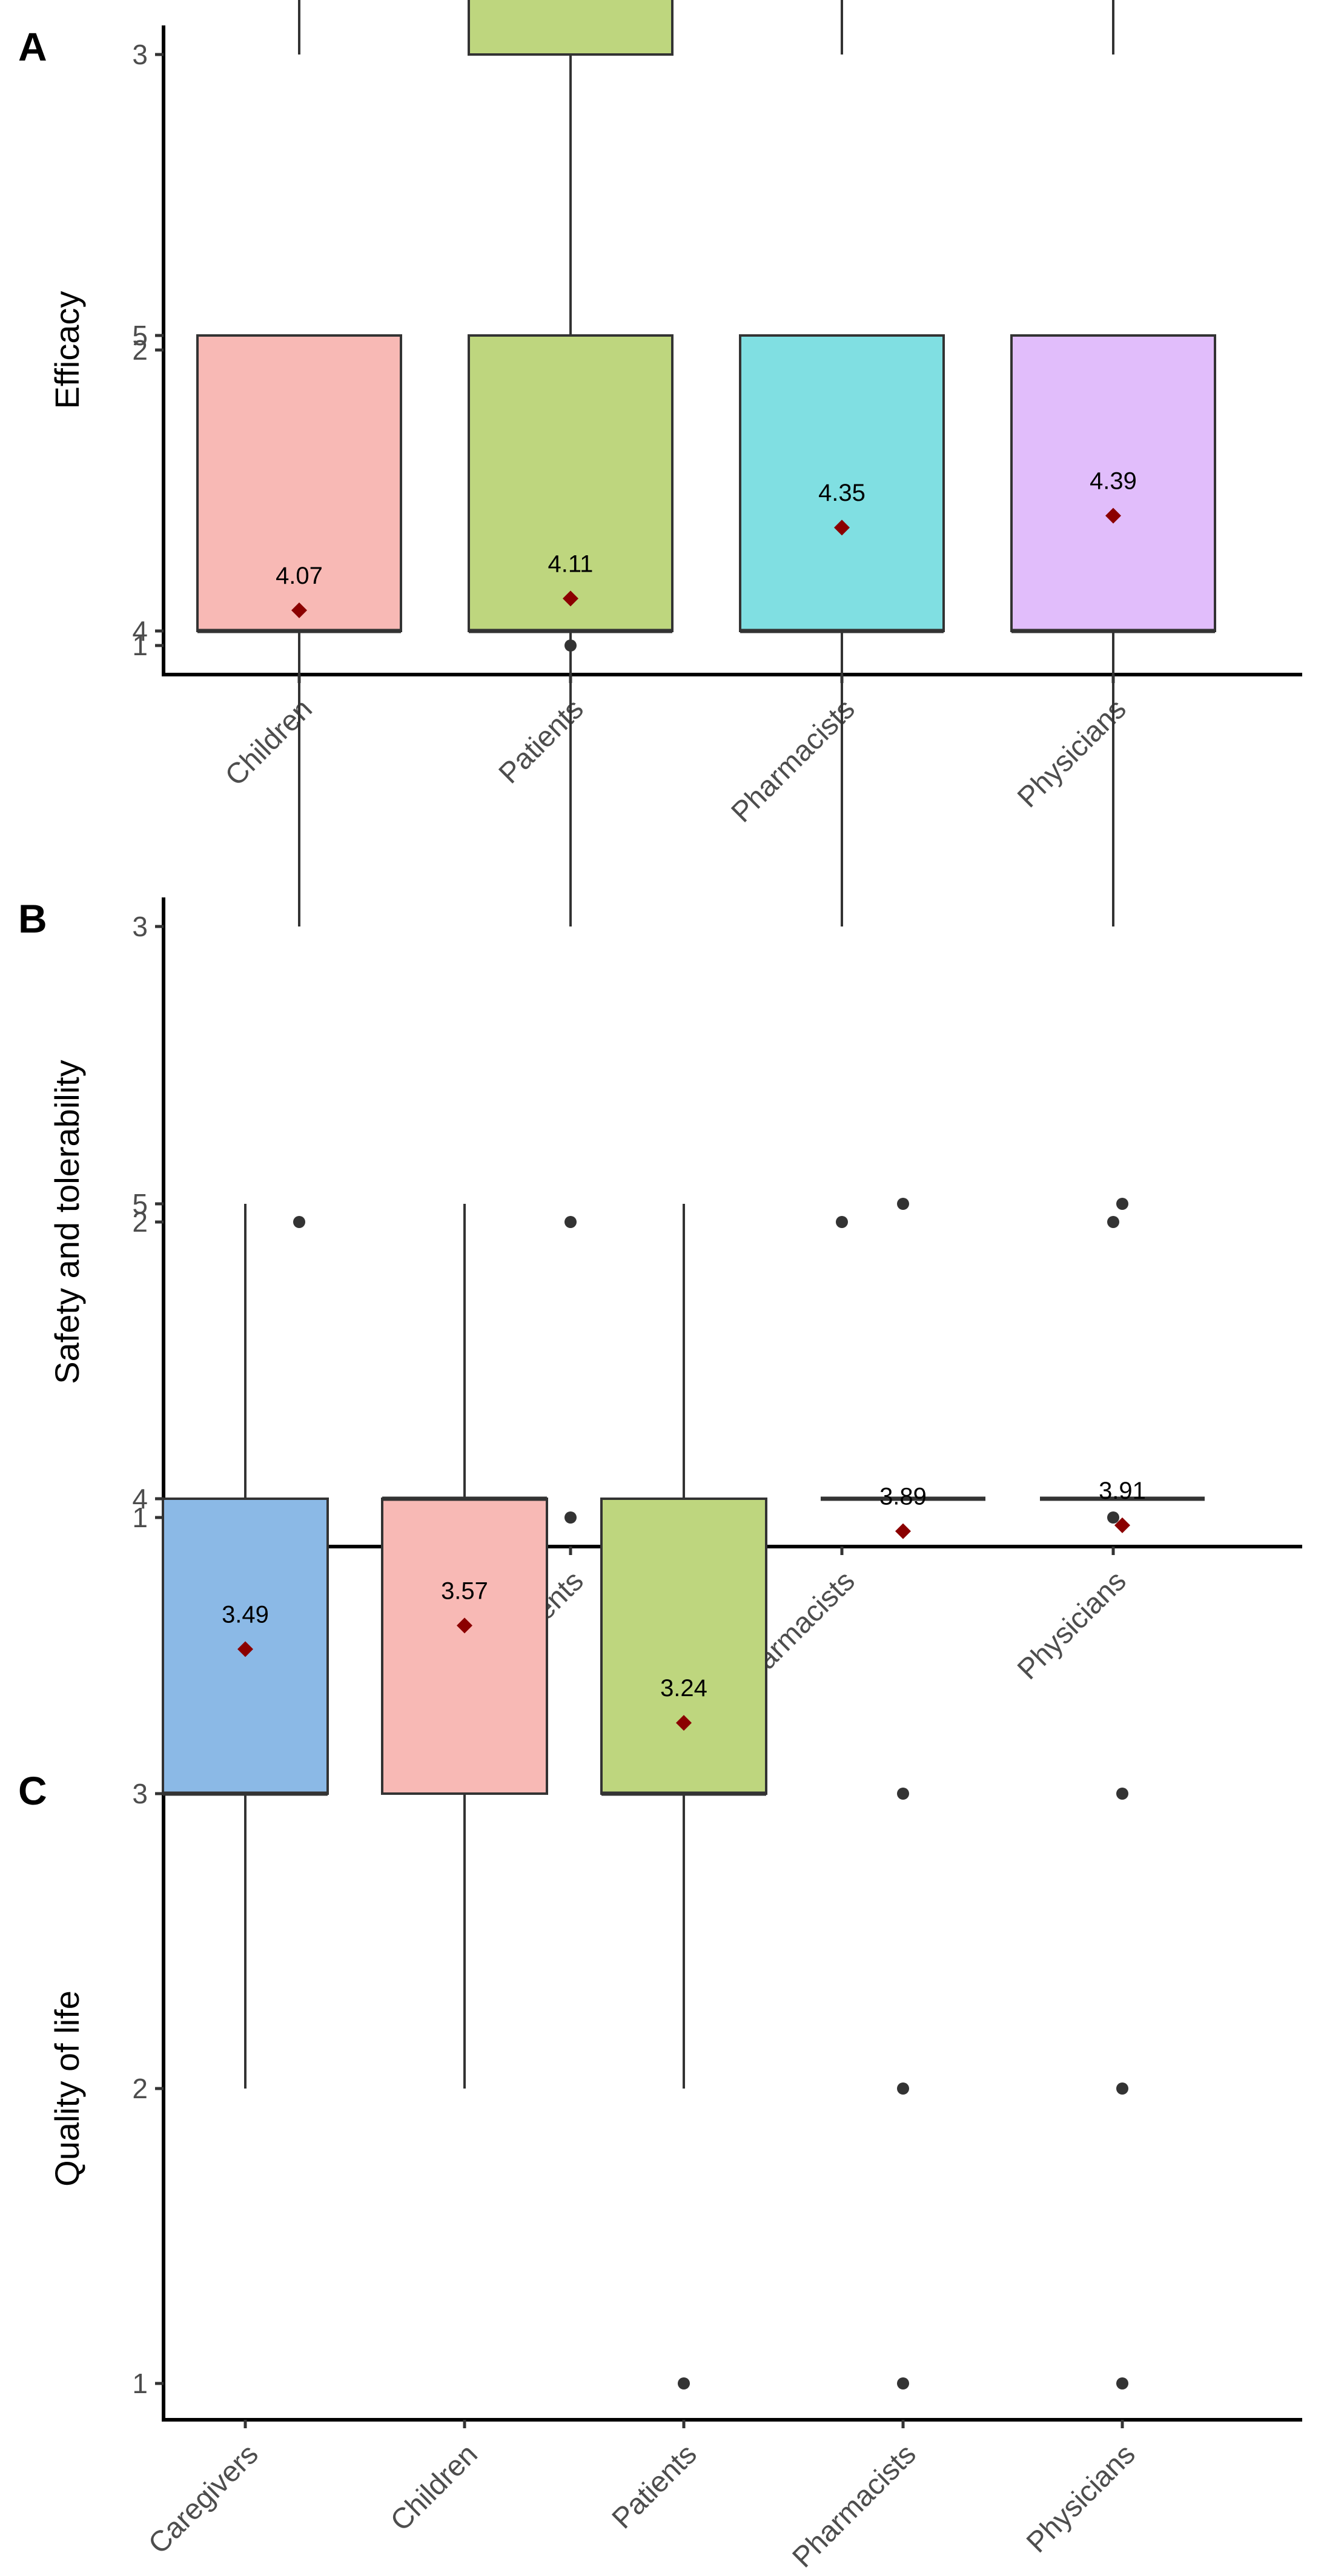  Describe the element at coordinates (140, 2383) in the screenshot. I see `panel-c-y-tick-label: 1` at that location.